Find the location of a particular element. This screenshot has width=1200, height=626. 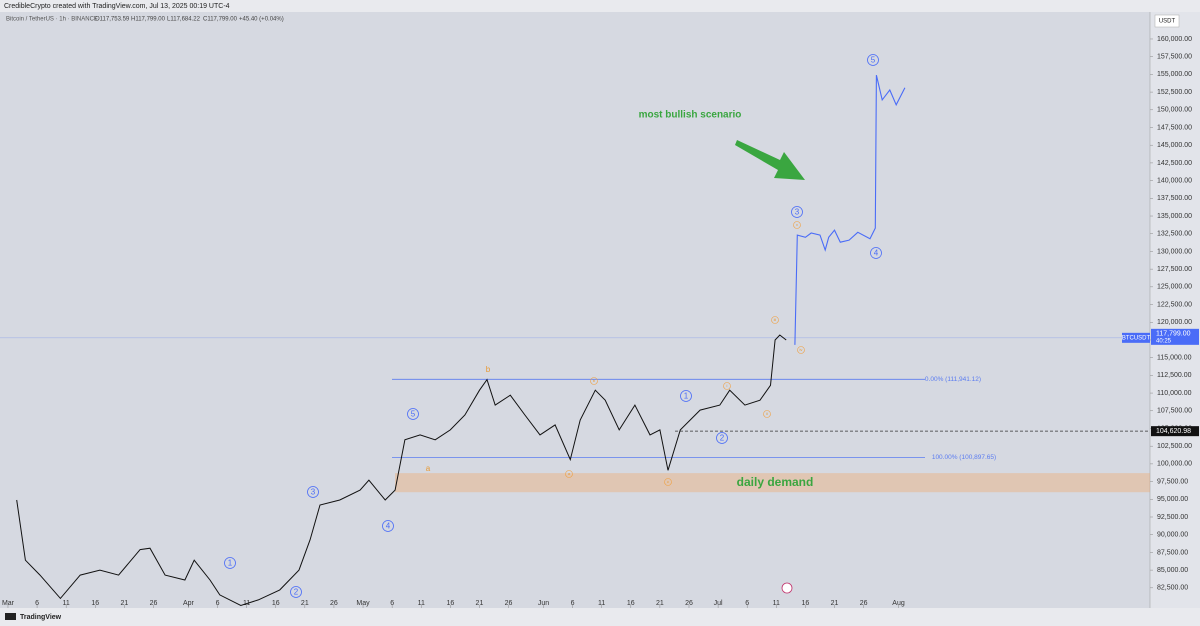

minor-label: ii is located at coordinates (767, 413).